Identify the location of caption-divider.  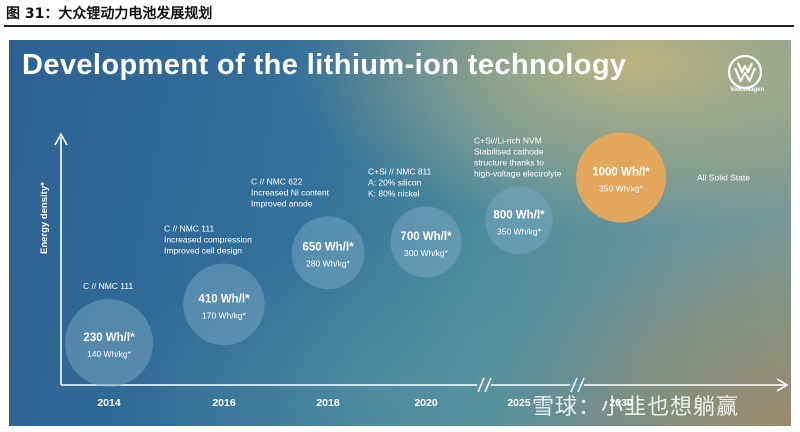
(399, 26).